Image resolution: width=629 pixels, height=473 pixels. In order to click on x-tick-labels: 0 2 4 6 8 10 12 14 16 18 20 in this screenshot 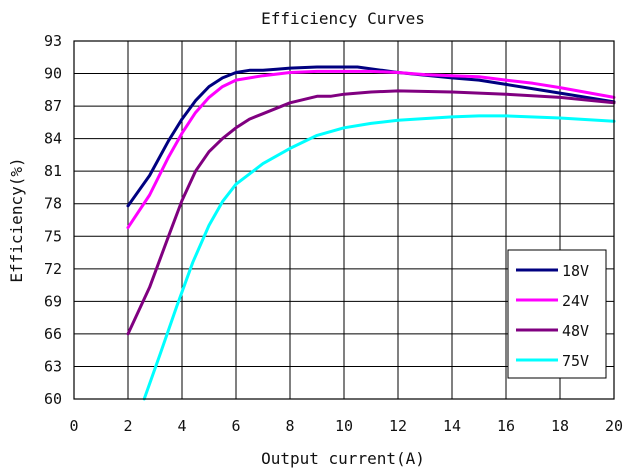, I will do `click(346, 426)`.